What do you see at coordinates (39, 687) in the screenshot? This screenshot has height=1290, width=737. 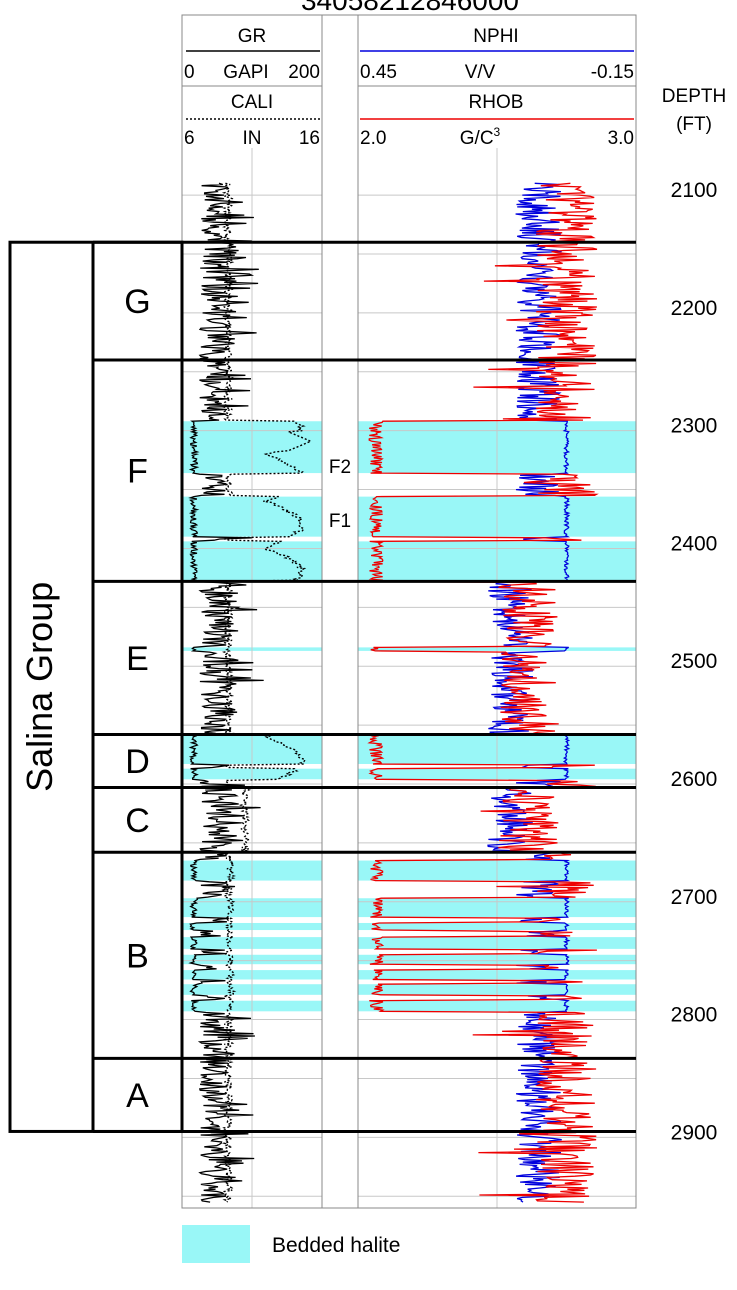 I see `group-label: Salina Group` at bounding box center [39, 687].